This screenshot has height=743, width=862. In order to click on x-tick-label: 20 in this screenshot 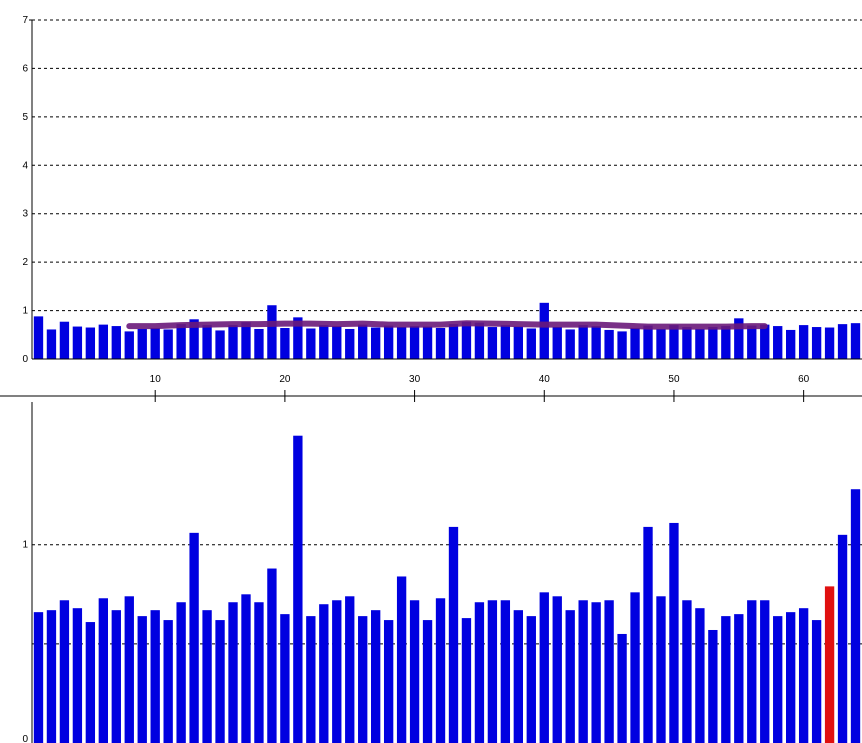, I will do `click(285, 379)`.